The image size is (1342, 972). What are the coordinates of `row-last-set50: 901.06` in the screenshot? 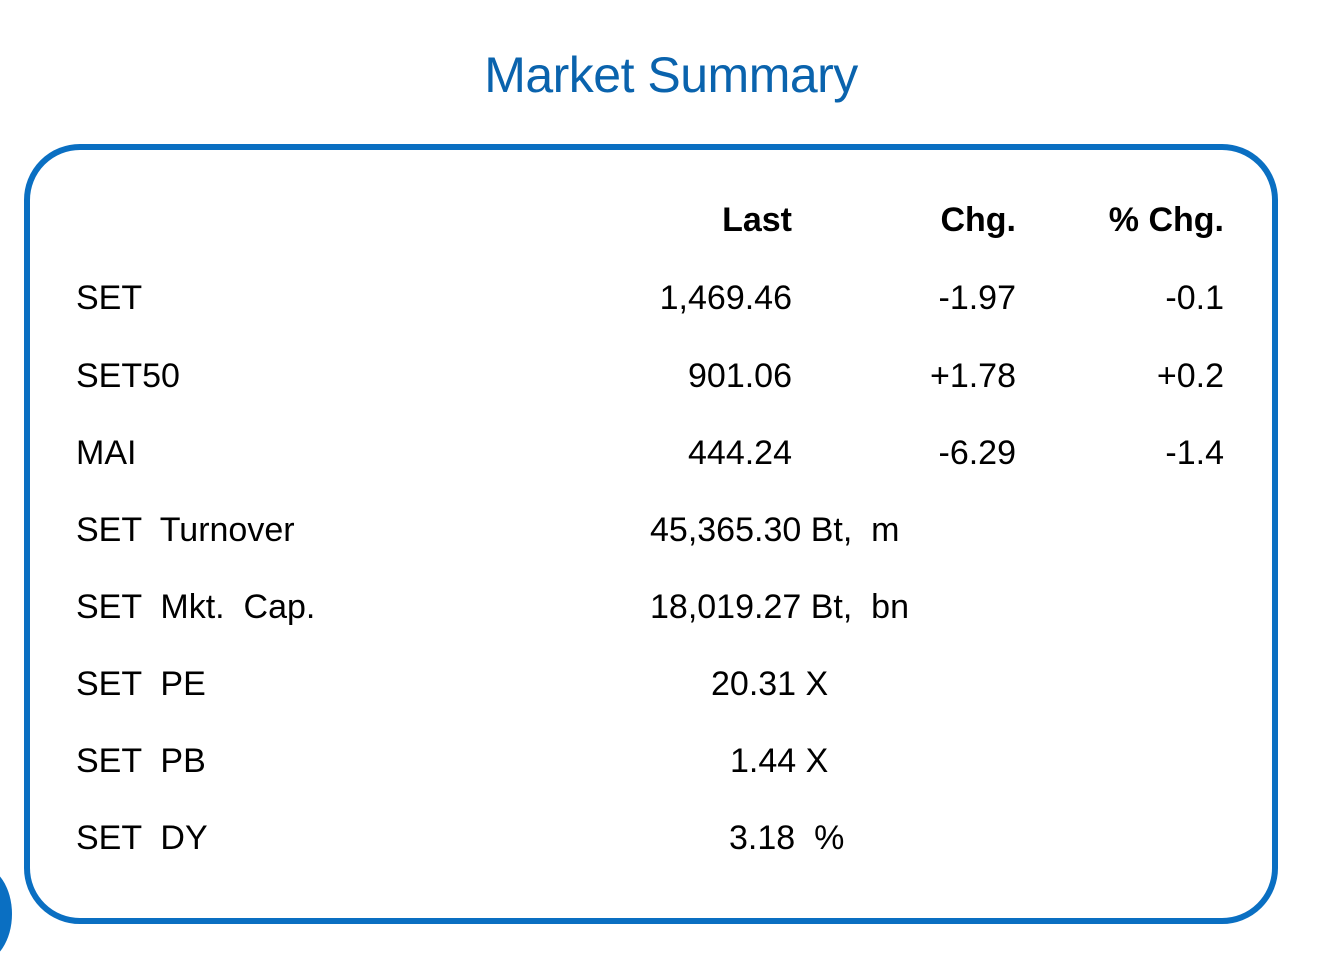 It's located at (740, 376).